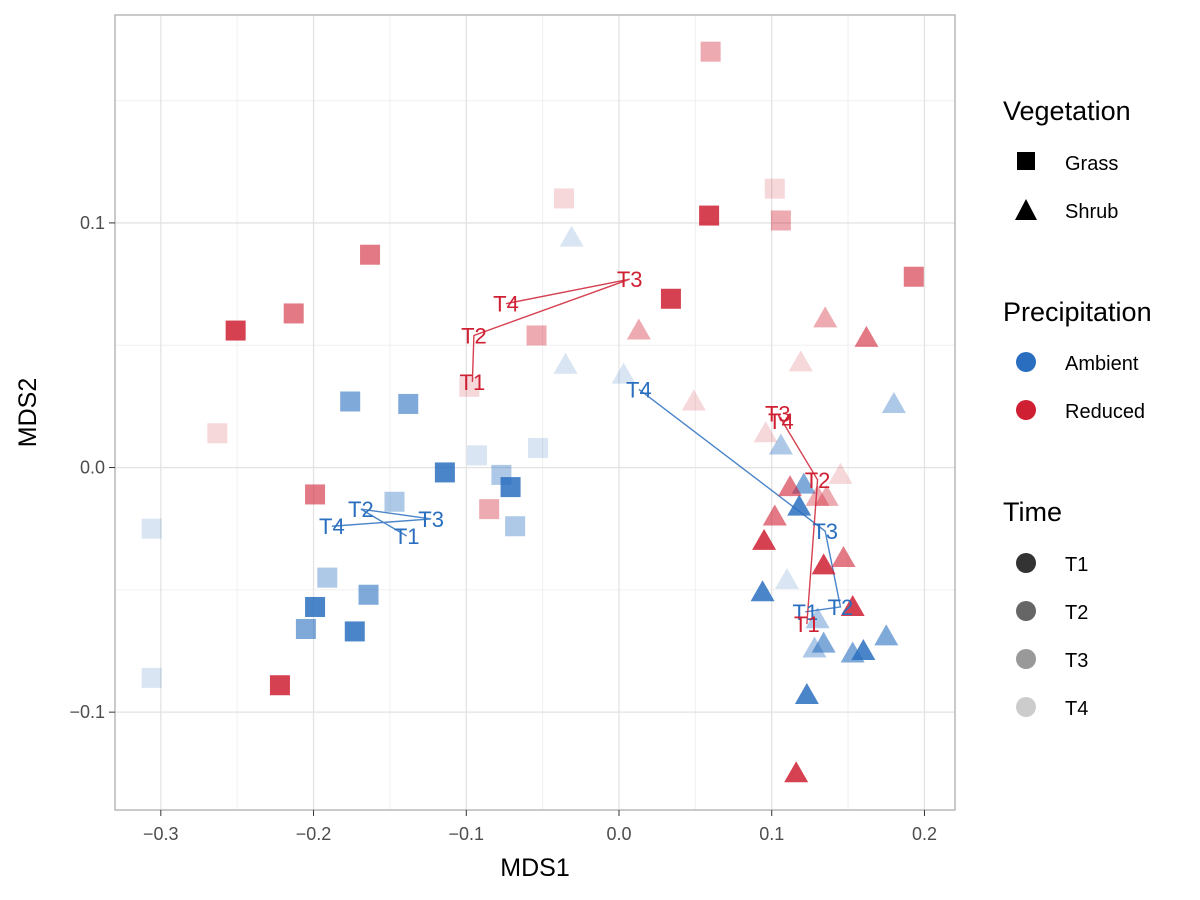 This screenshot has width=1200, height=900. I want to click on legend-precipitation: Precipitation Ambient Reduced, so click(1077, 360).